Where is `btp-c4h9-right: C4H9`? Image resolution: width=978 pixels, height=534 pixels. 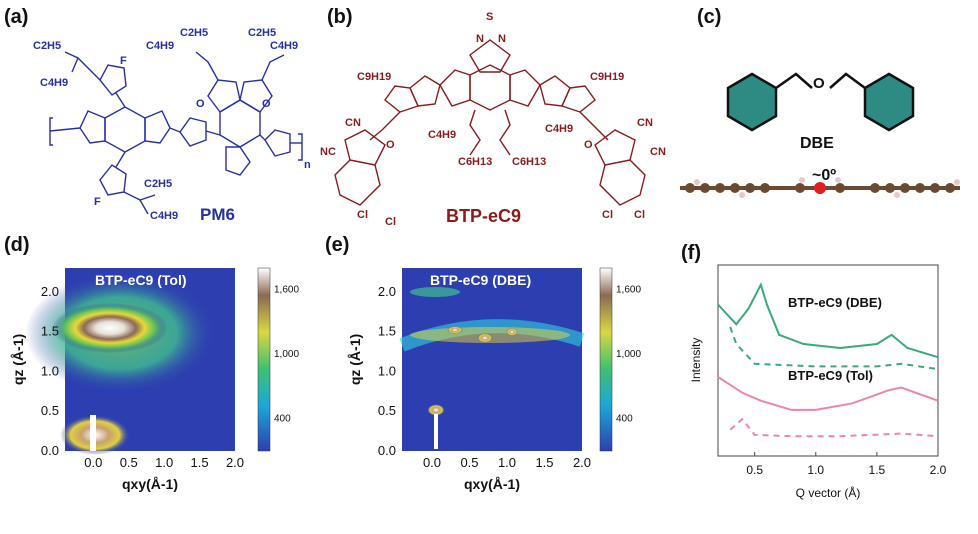
btp-c4h9-right: C4H9 is located at coordinates (559, 129).